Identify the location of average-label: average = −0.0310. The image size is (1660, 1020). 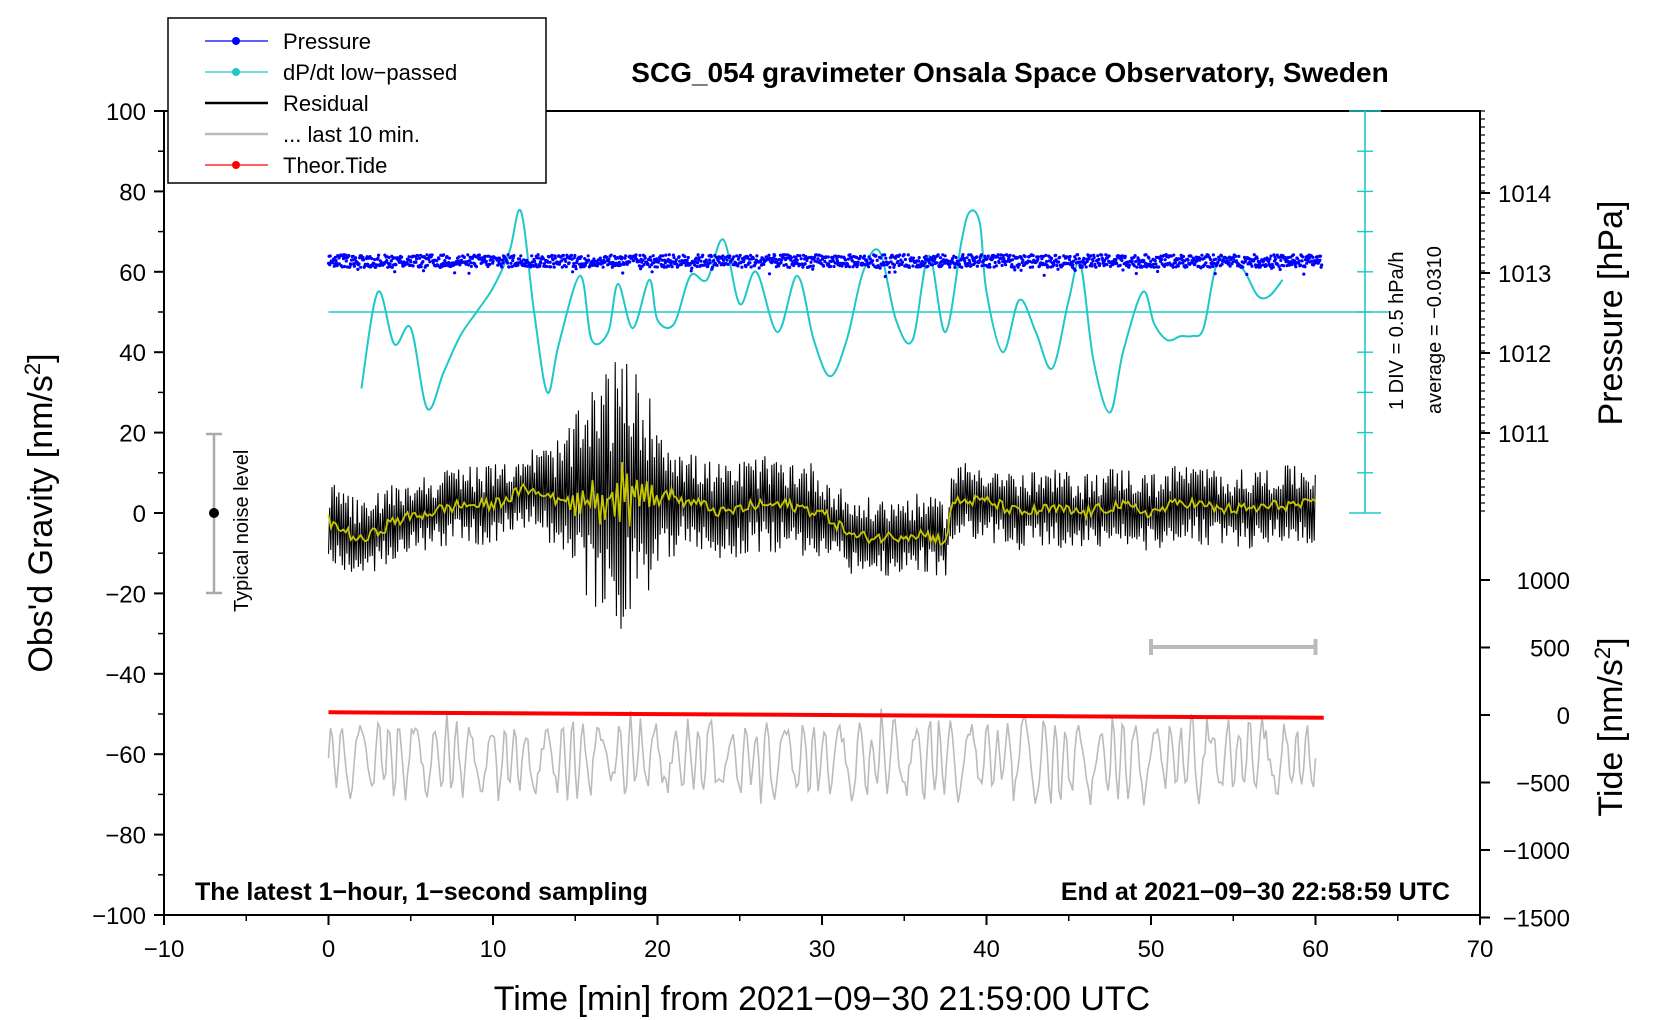
(1435, 330).